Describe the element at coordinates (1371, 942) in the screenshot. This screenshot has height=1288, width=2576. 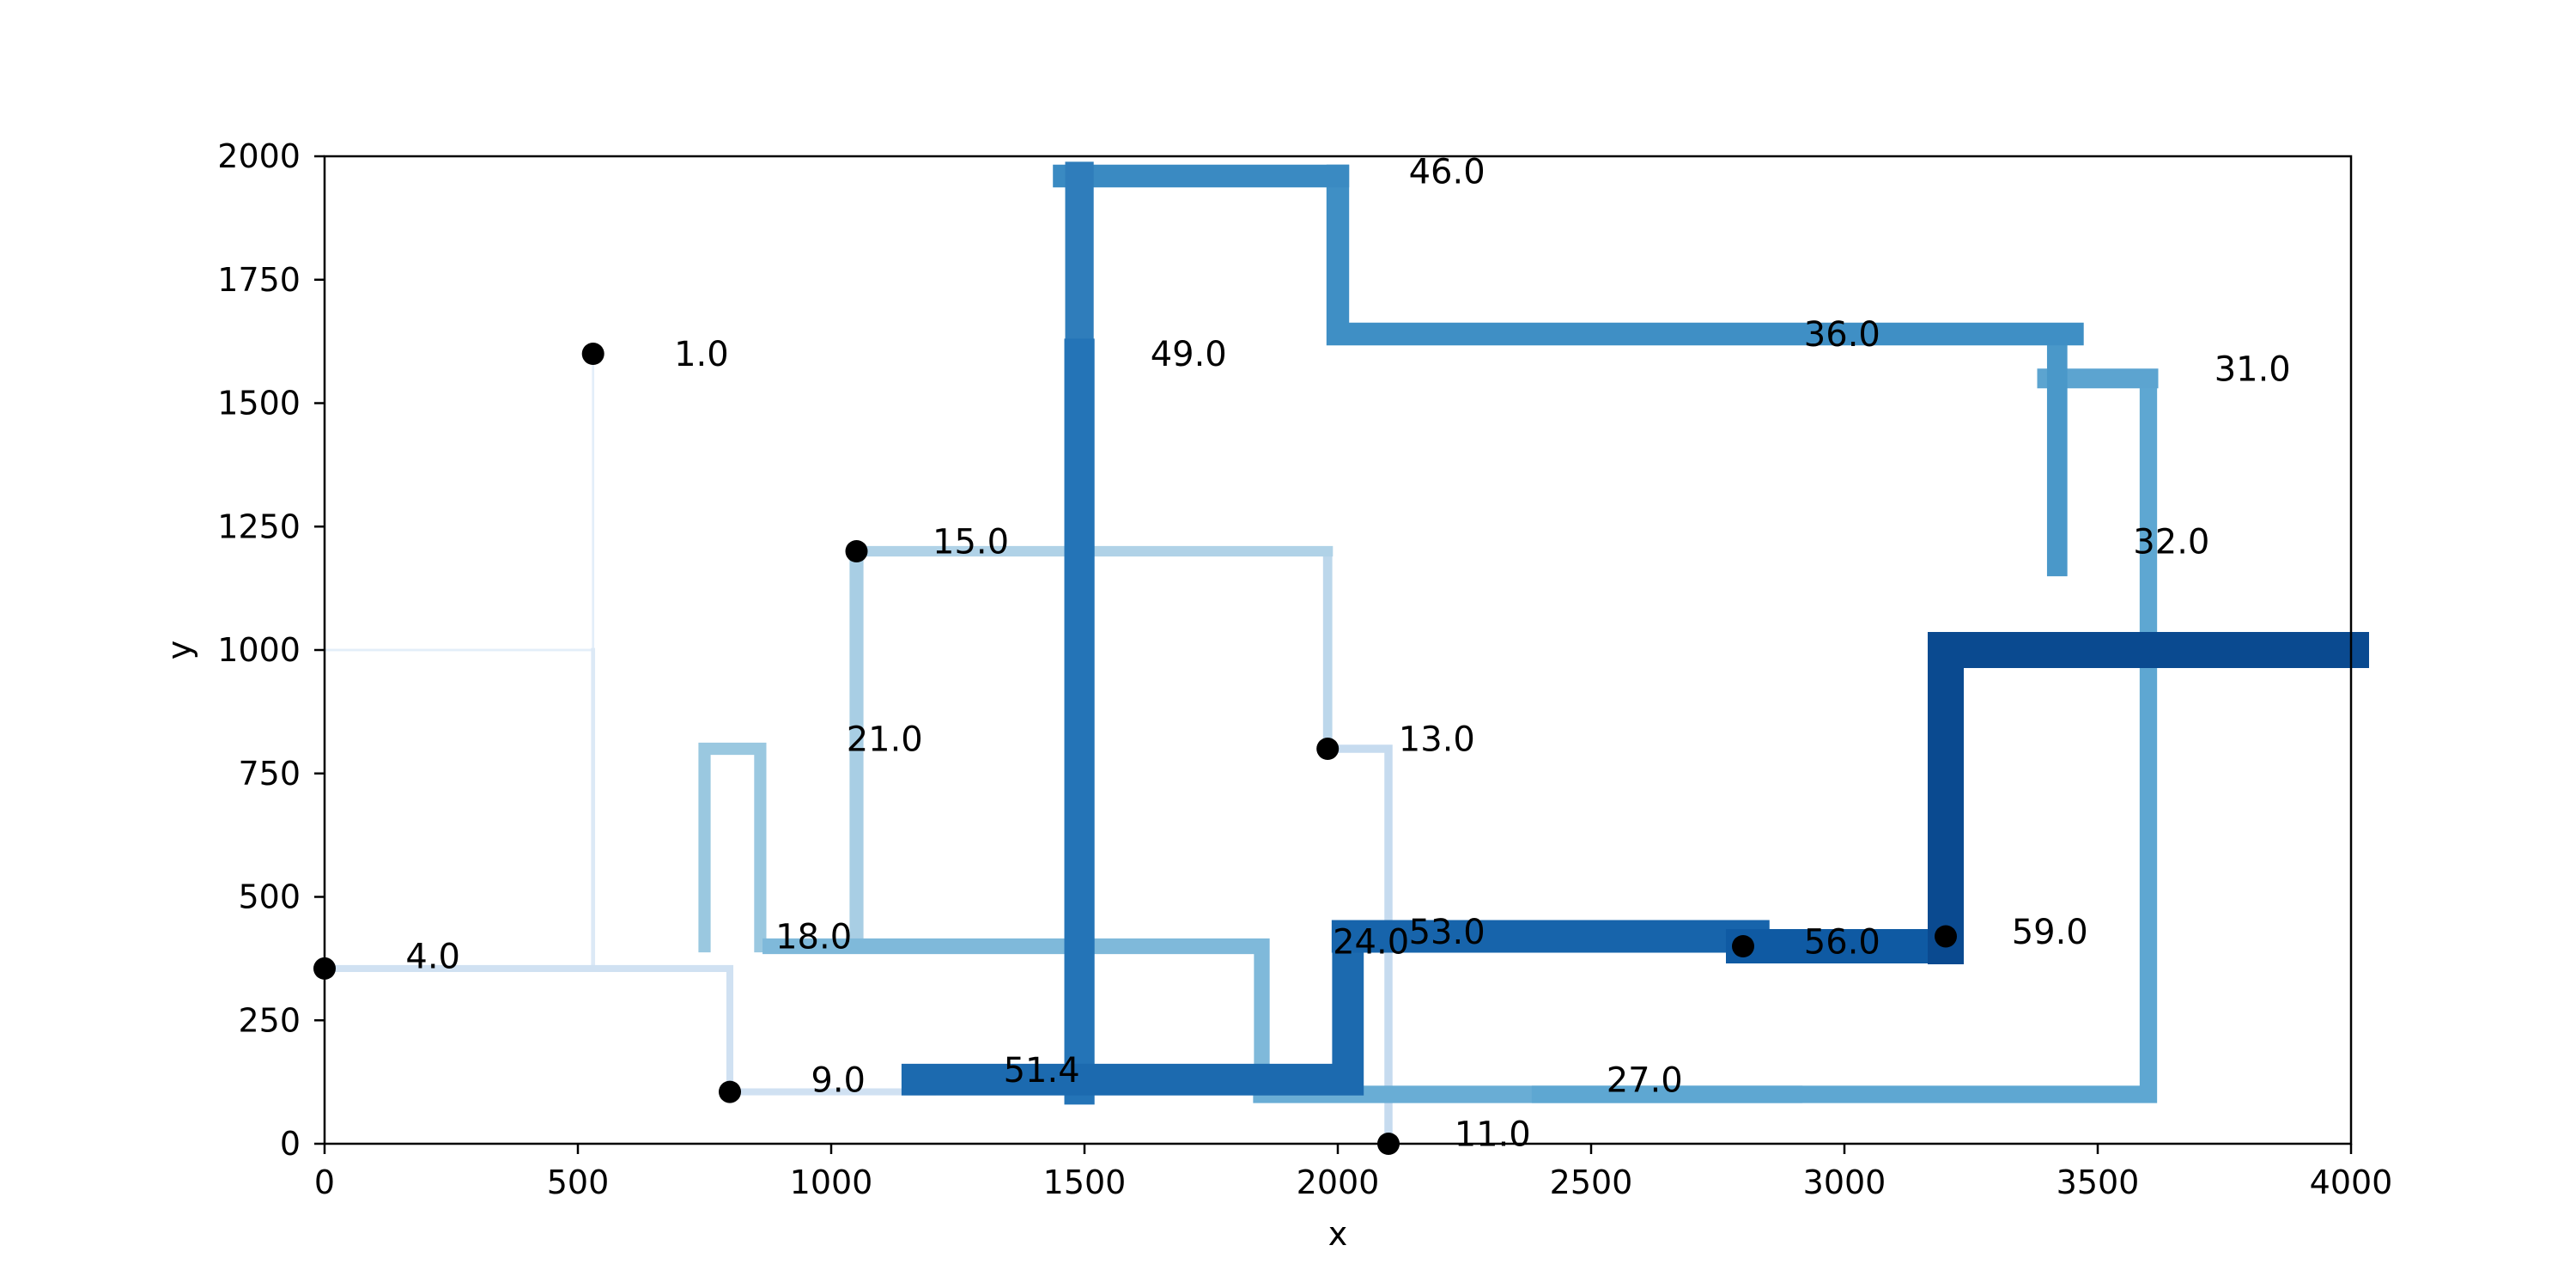
I see `data-label-8: 24.0` at that location.